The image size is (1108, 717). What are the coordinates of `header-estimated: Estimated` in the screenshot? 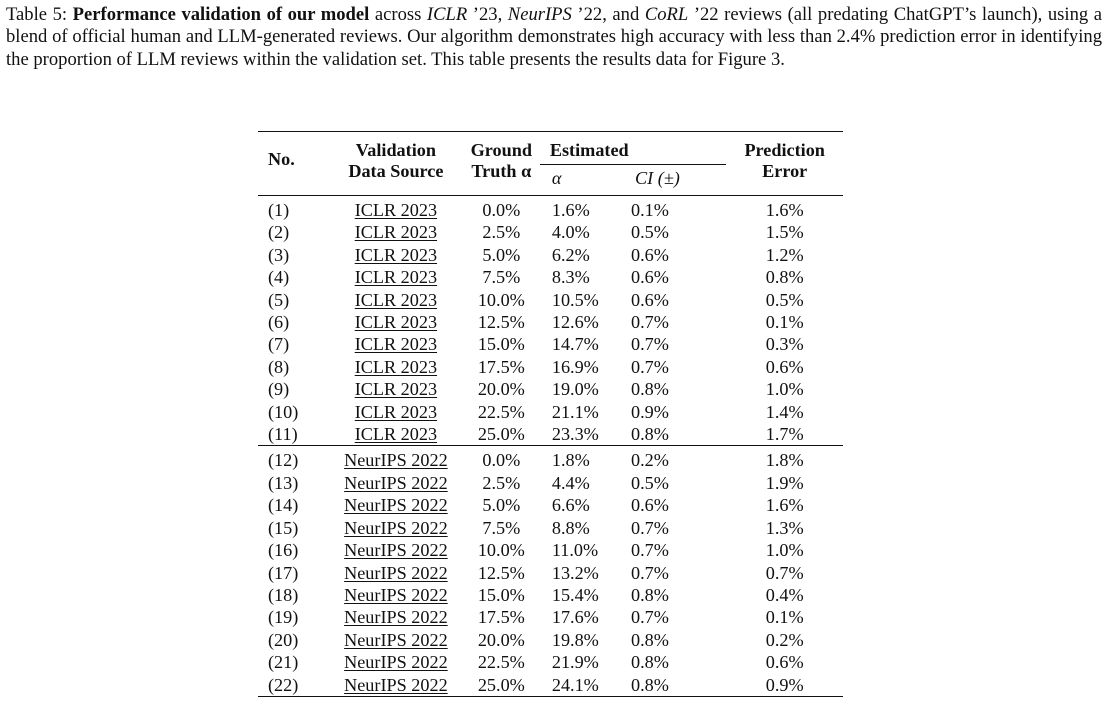 It's located at (633, 148).